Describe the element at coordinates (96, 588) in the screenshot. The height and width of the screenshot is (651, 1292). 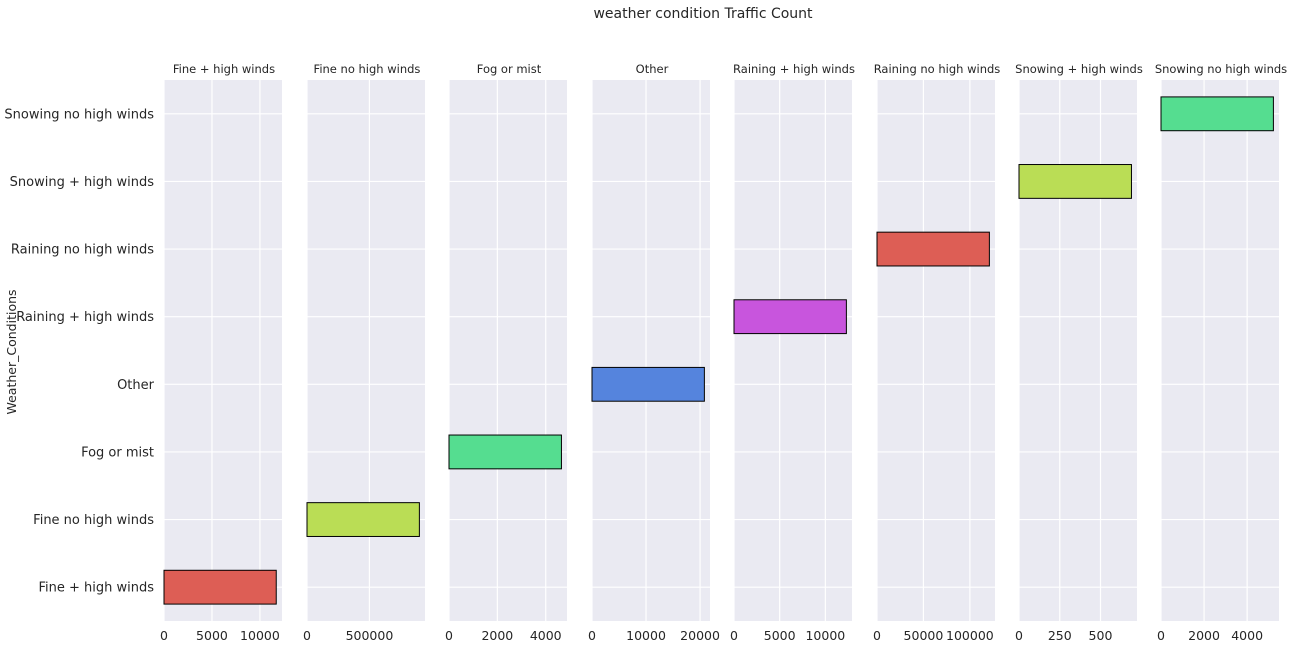
I see `category-tick-label: Fine + high winds` at that location.